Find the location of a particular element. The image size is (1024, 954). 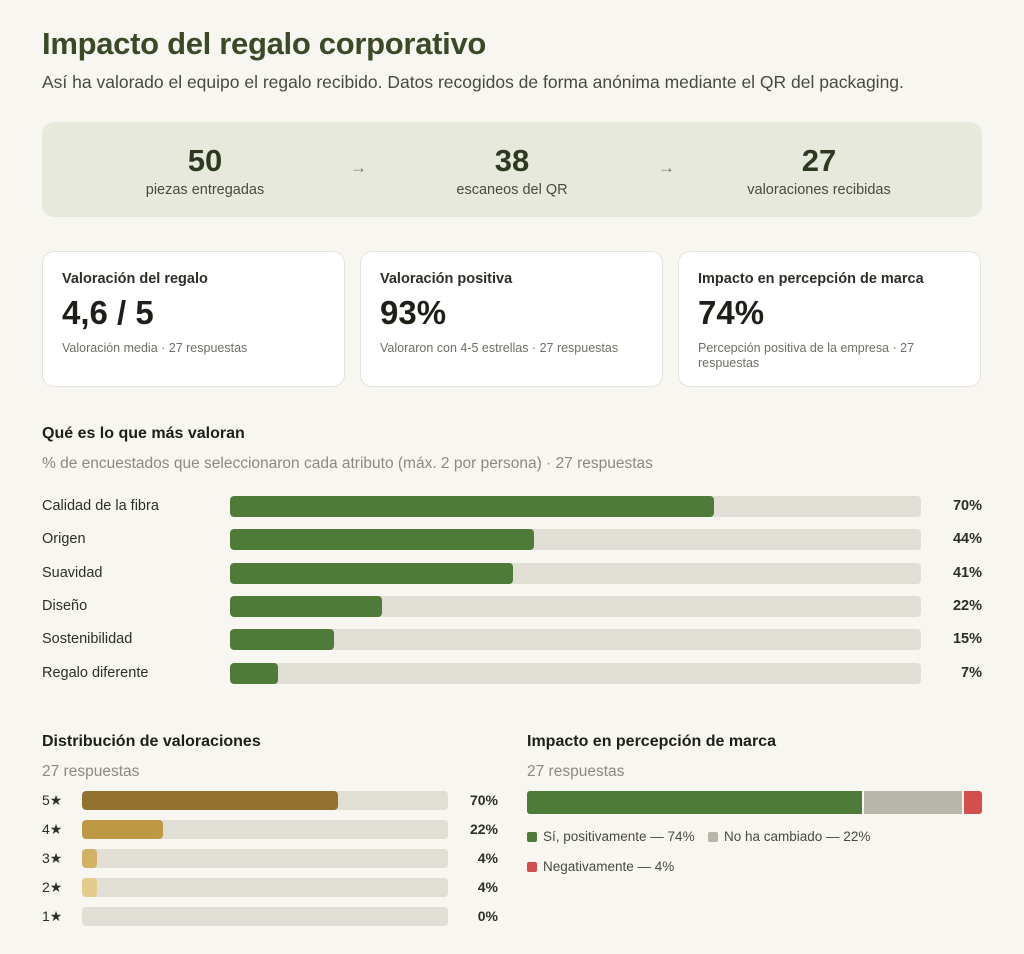

attribute-value-label: 44% is located at coordinates (967, 539).